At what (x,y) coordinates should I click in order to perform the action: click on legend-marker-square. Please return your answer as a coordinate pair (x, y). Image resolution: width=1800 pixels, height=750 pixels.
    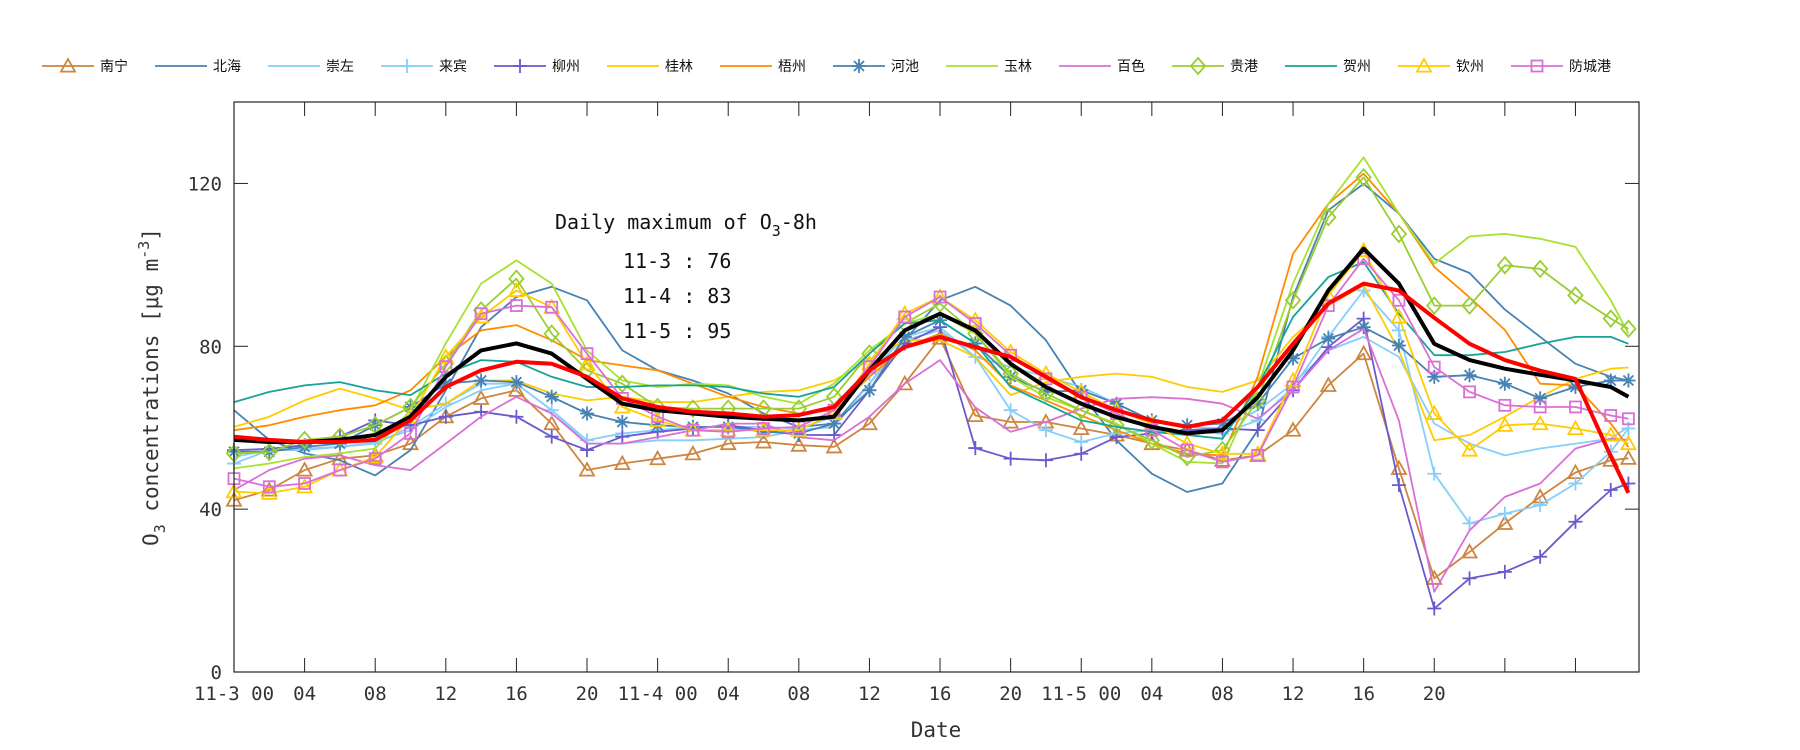
    Looking at the image, I should click on (1537, 66).